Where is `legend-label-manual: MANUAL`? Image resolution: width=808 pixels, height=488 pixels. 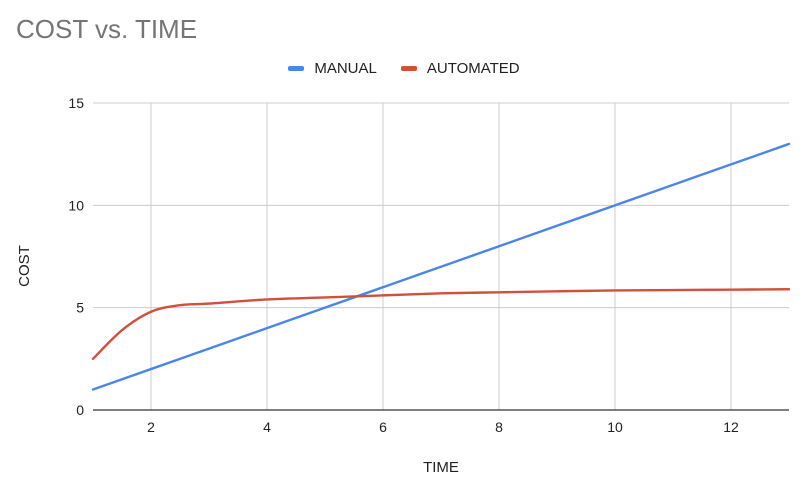 legend-label-manual: MANUAL is located at coordinates (345, 68).